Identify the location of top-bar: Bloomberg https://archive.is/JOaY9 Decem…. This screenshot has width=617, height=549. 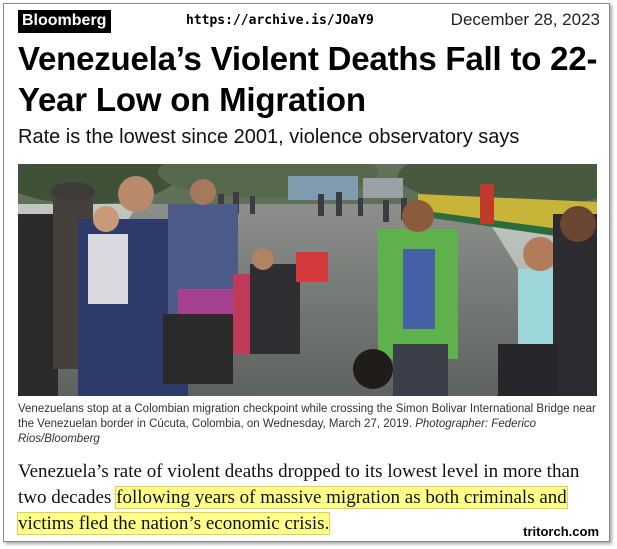
(313, 22).